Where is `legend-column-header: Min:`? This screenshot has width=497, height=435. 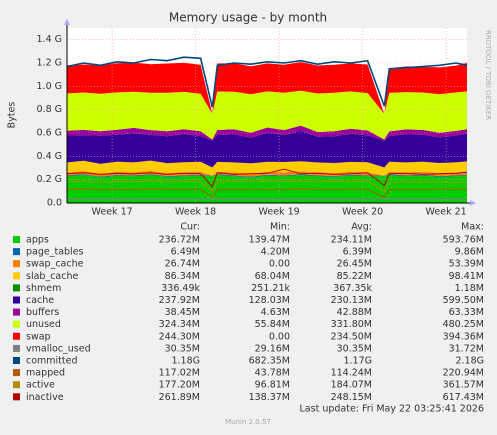 legend-column-header: Min: is located at coordinates (280, 227).